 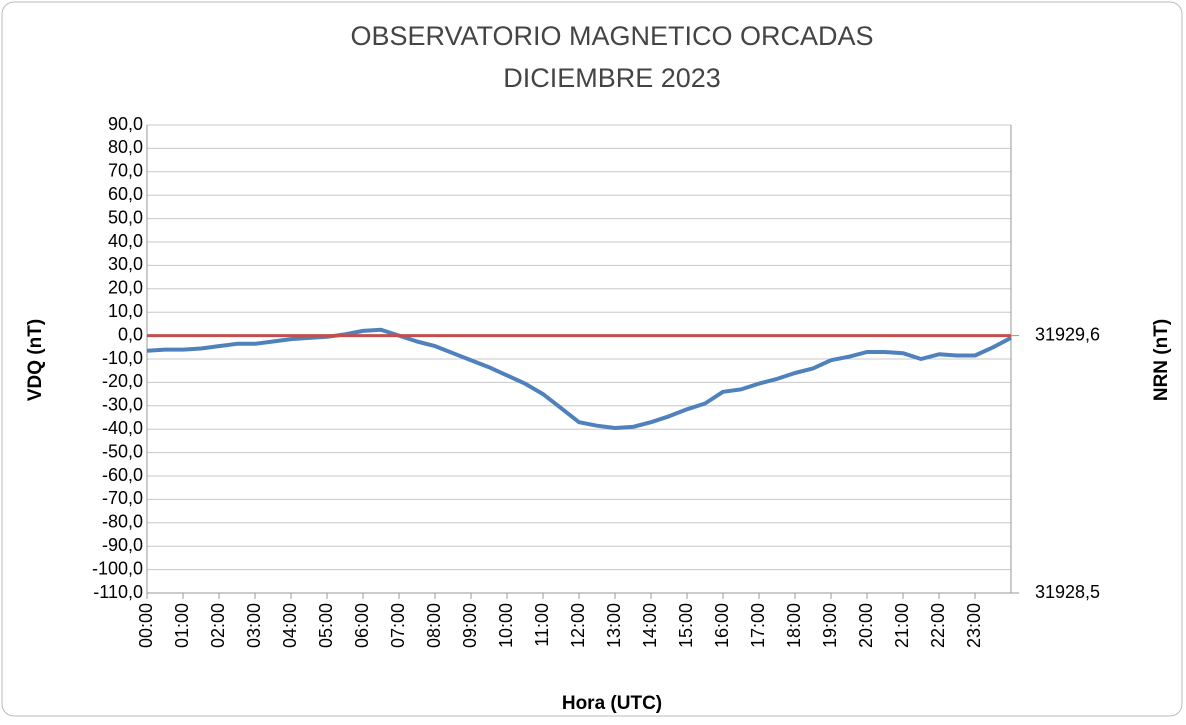 I want to click on y-tick-label: 90,0, so click(x=125, y=124).